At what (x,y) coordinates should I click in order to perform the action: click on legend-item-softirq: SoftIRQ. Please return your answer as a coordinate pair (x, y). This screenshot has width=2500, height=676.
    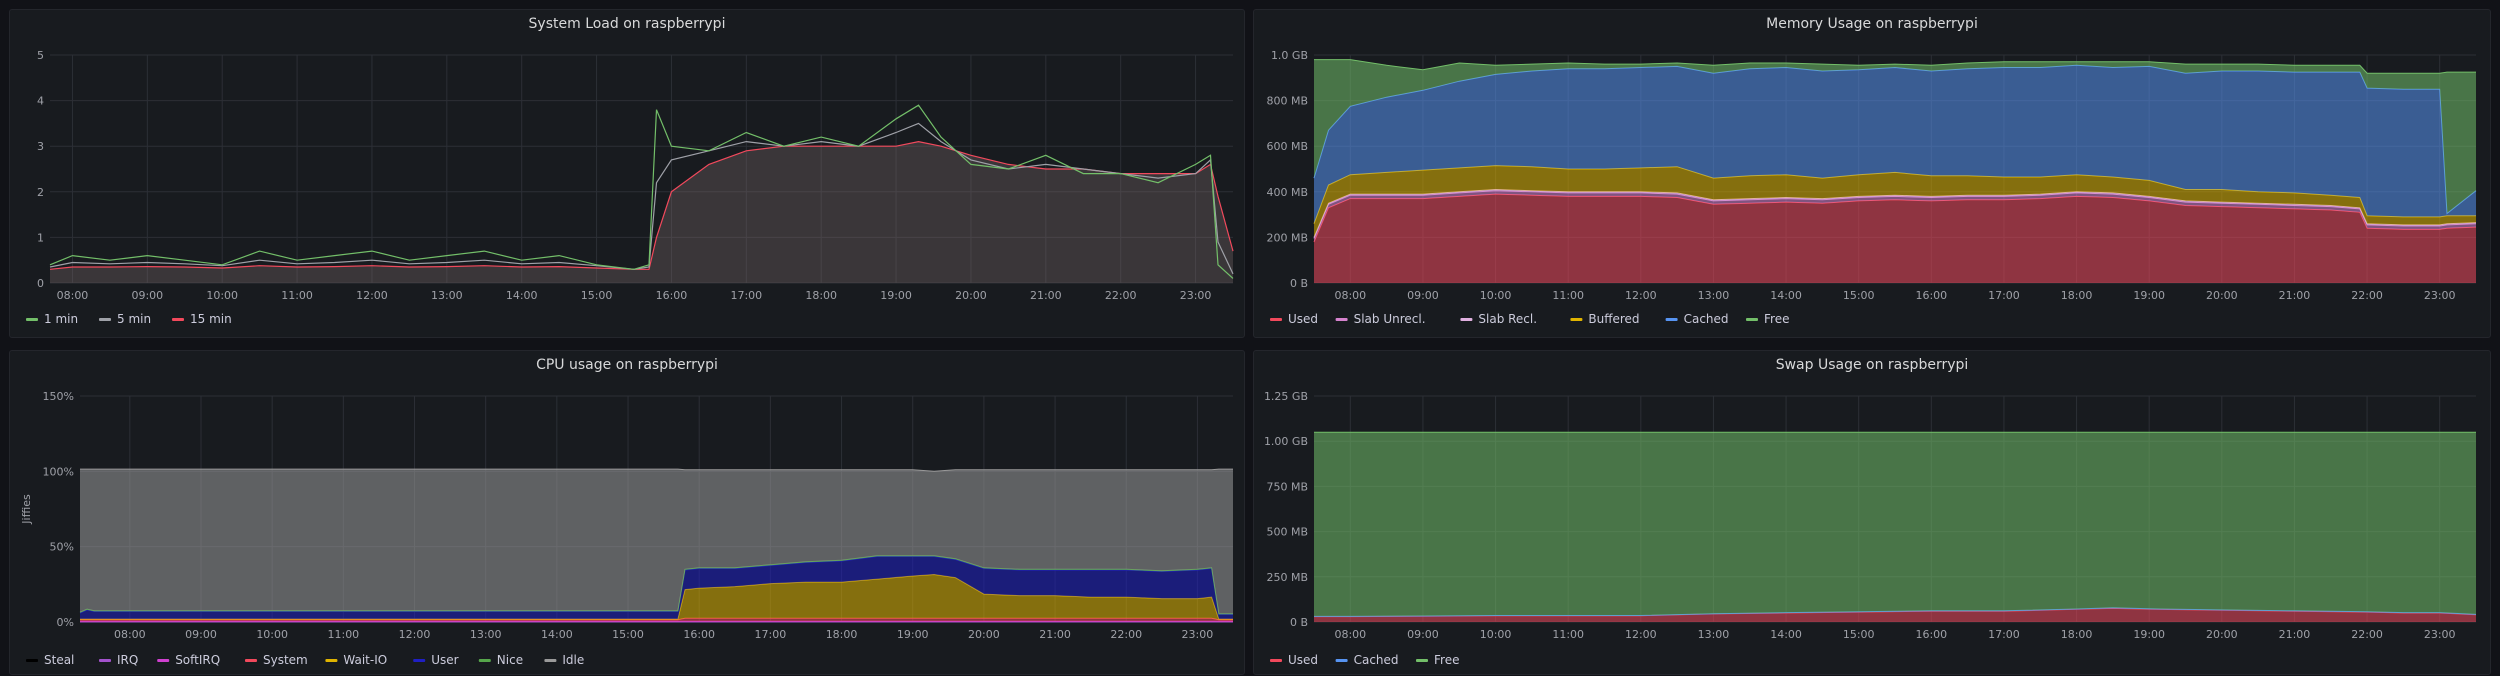
    Looking at the image, I should click on (188, 660).